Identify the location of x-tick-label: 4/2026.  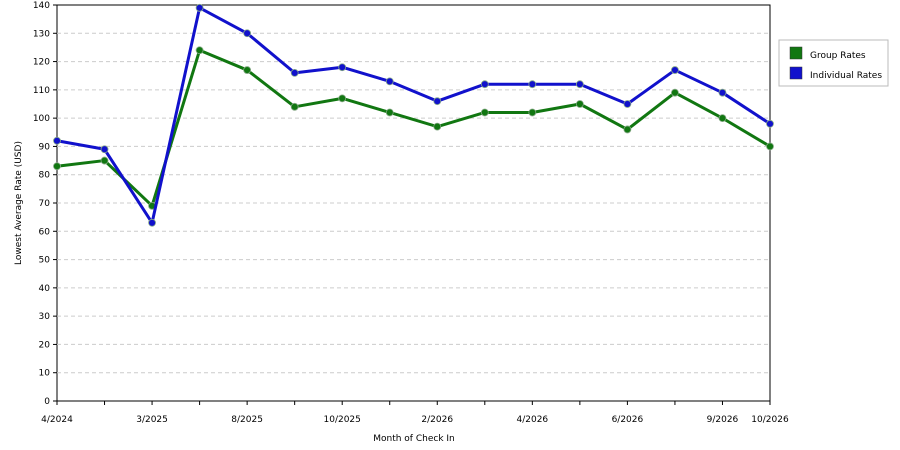
(532, 420).